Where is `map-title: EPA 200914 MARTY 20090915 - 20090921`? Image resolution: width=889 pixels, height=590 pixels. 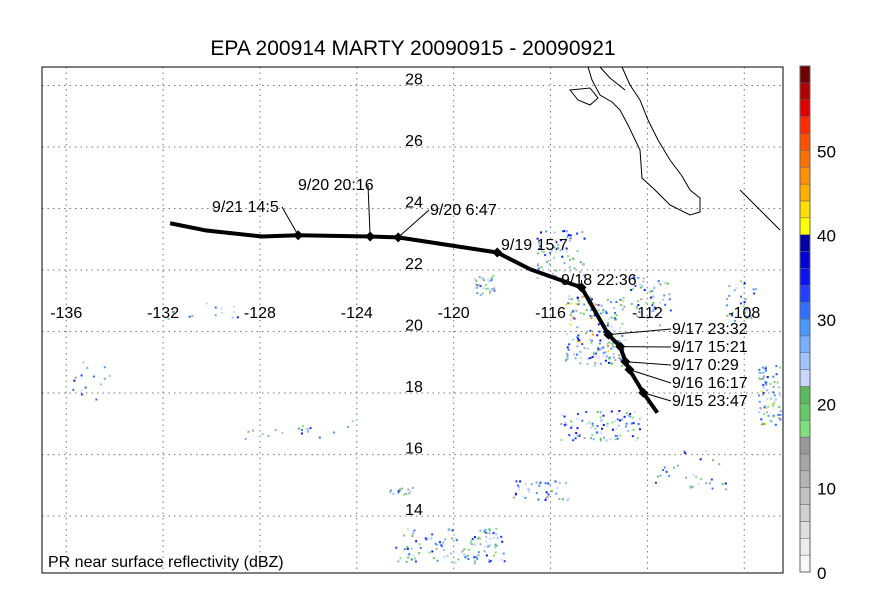
map-title: EPA 200914 MARTY 20090915 - 20090921 is located at coordinates (412, 48).